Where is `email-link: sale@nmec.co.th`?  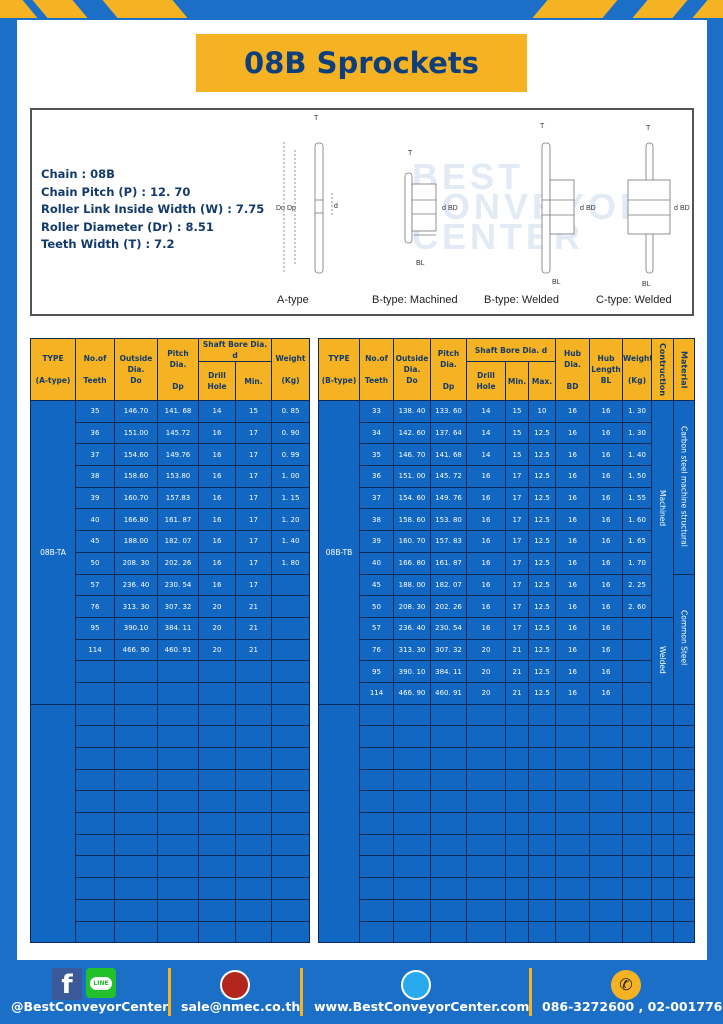
email-link: sale@nmec.co.th is located at coordinates (241, 1006).